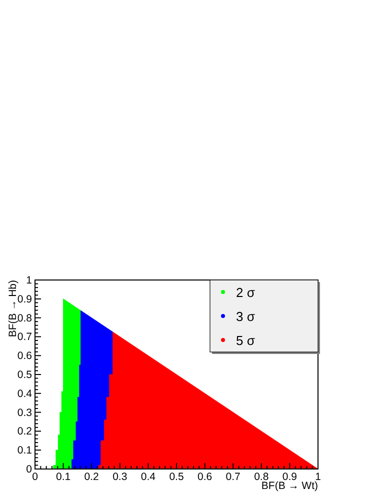  Describe the element at coordinates (120, 477) in the screenshot. I see `x-tick-label: 0.3` at that location.